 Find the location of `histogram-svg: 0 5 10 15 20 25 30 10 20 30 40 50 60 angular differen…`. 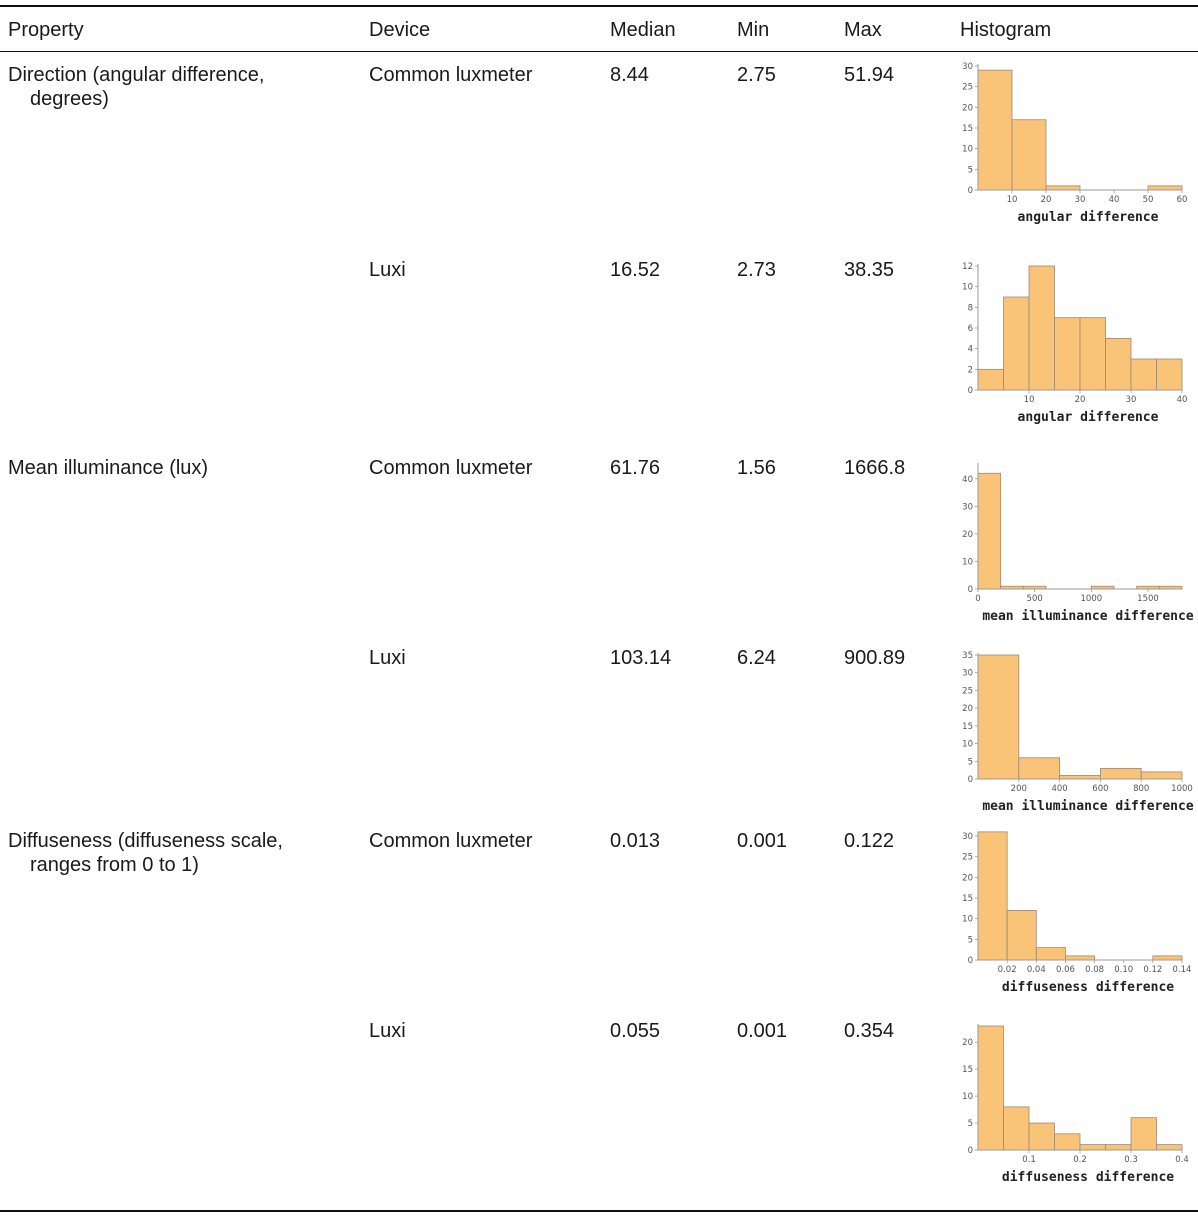

histogram-svg: 0 5 10 15 20 25 30 10 20 30 40 50 60 angular differen… is located at coordinates (1075, 143).